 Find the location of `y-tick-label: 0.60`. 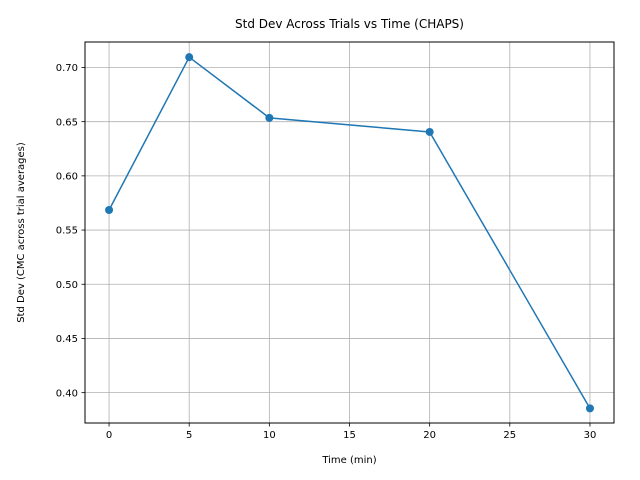

y-tick-label: 0.60 is located at coordinates (67, 176).